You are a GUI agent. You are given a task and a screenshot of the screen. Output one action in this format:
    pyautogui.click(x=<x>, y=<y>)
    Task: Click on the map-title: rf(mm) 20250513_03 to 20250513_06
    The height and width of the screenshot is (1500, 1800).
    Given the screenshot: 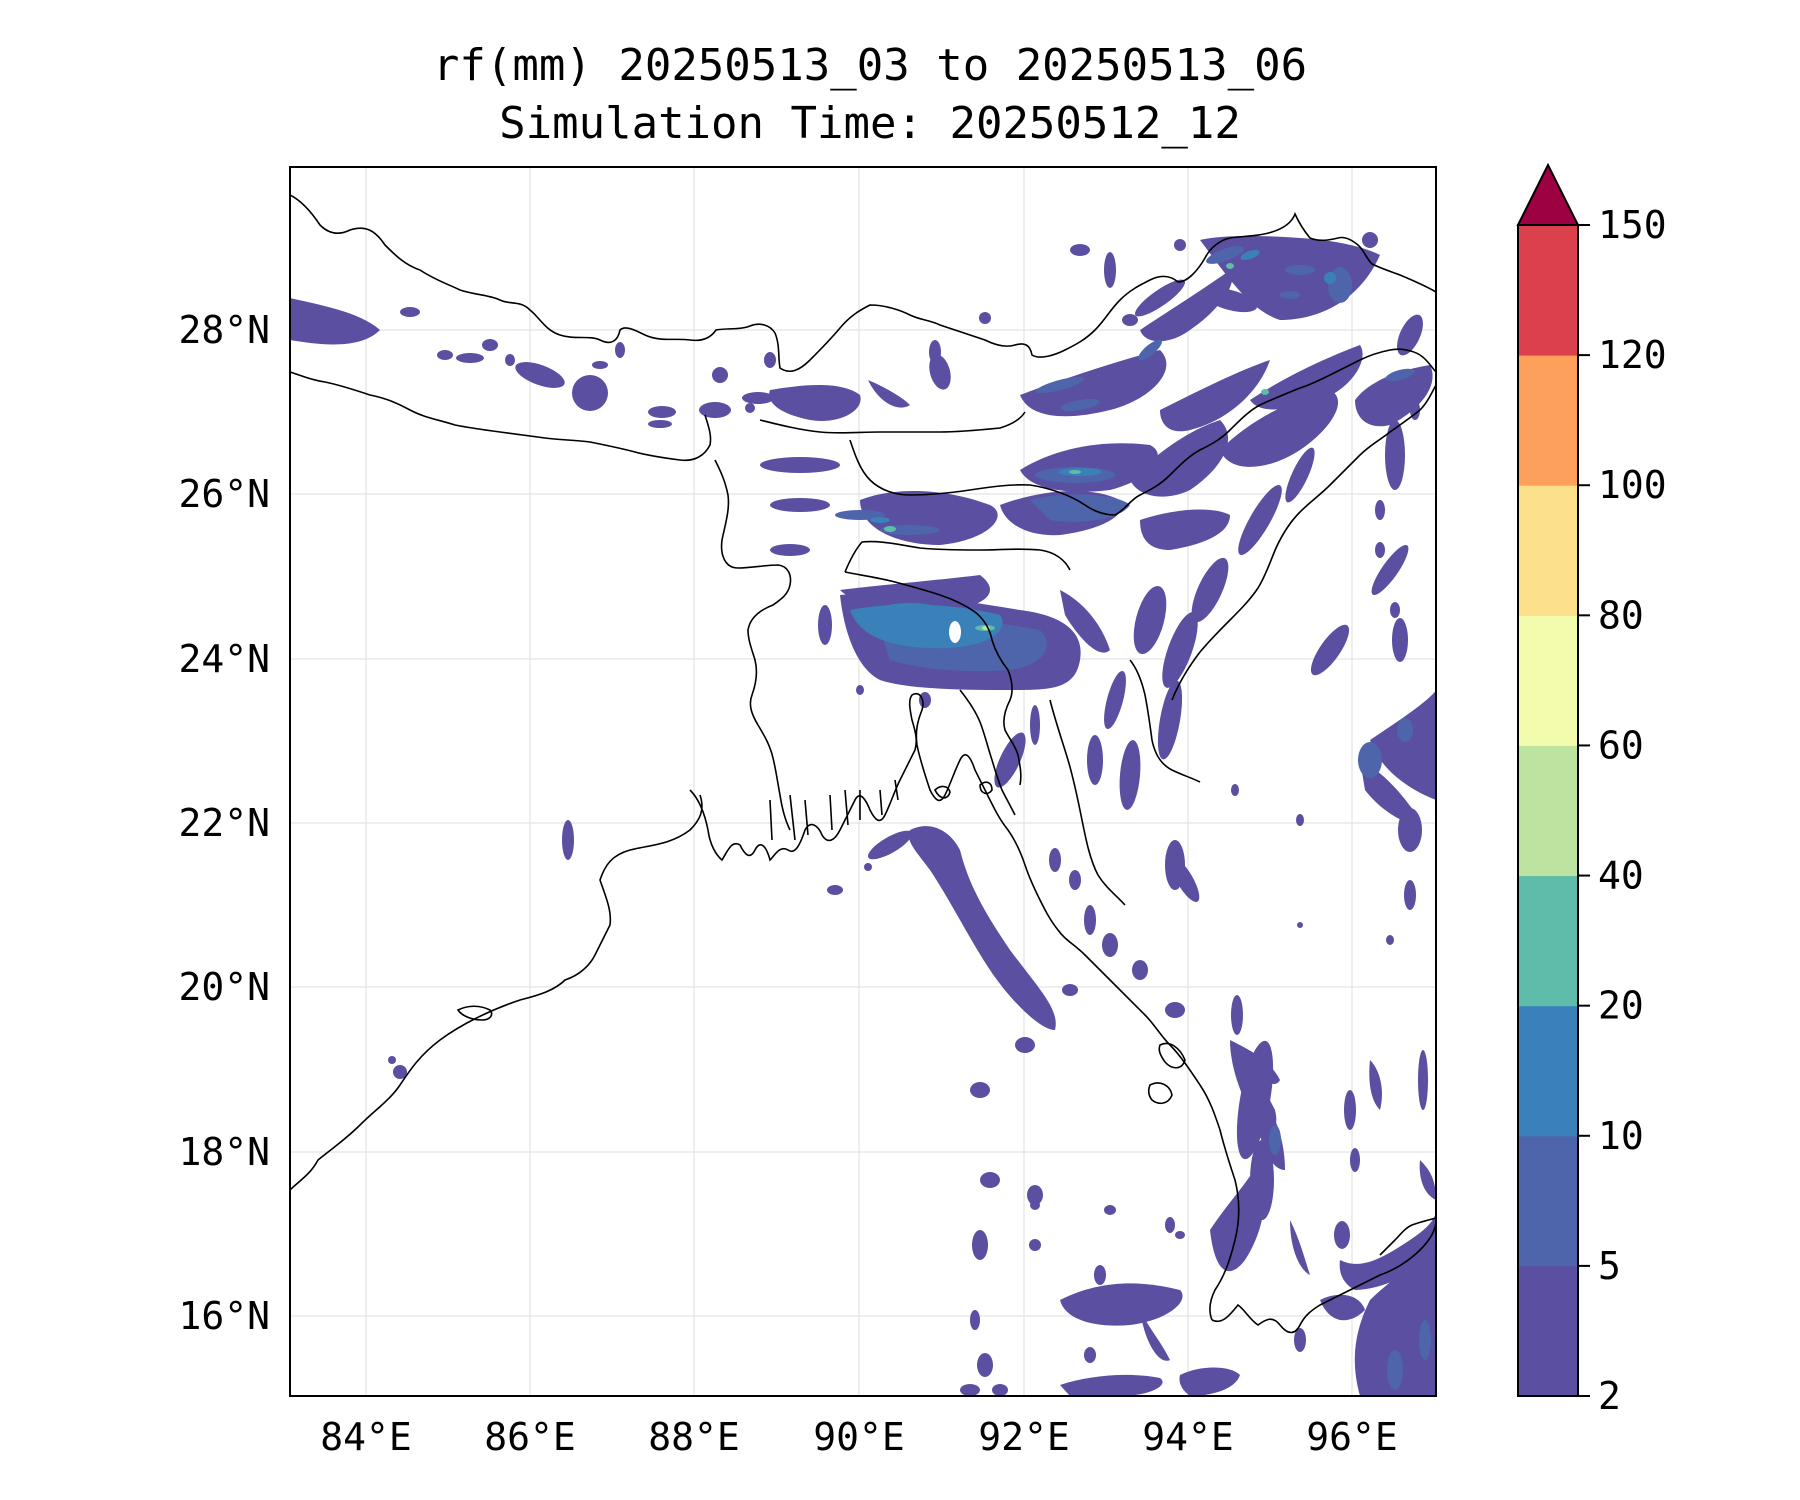 What is the action you would take?
    pyautogui.click(x=870, y=65)
    